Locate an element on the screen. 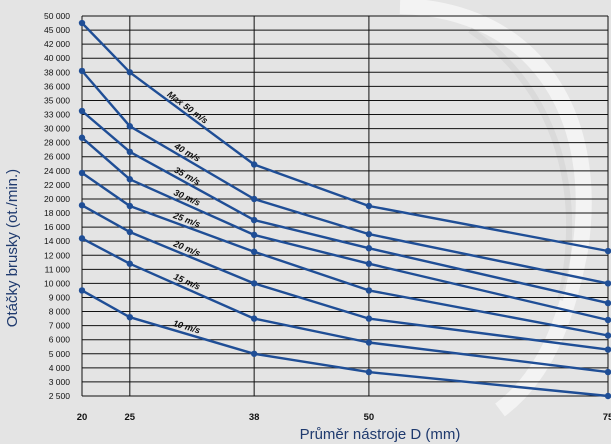 Image resolution: width=611 pixels, height=444 pixels. y-tick-label: 5 000 is located at coordinates (60, 354).